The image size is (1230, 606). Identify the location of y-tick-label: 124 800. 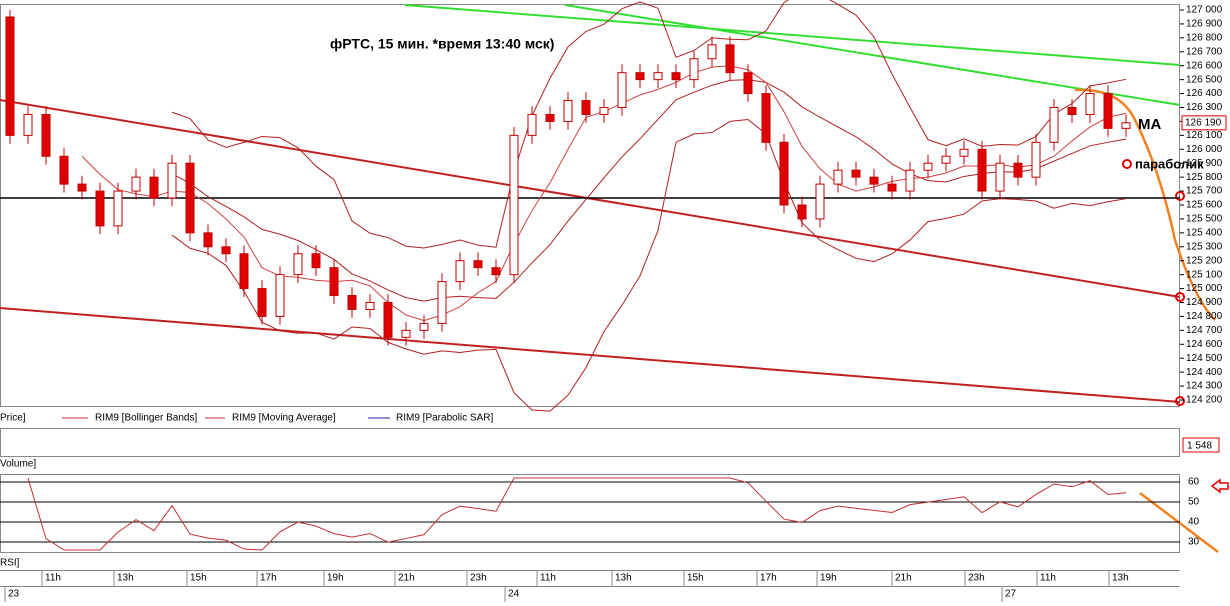
(1204, 316).